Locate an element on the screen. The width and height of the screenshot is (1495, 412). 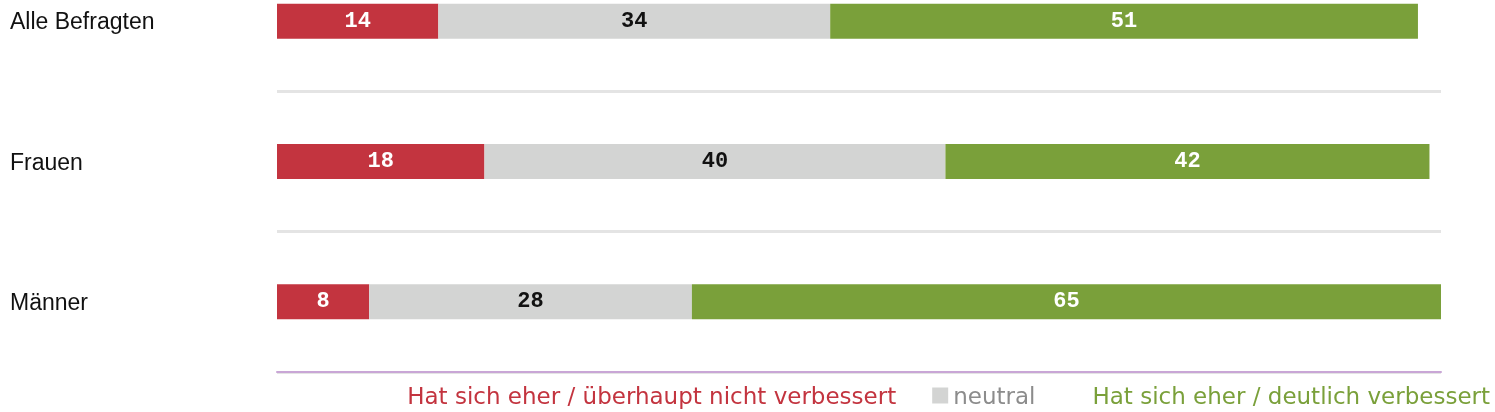
data-label: 34 is located at coordinates (634, 21).